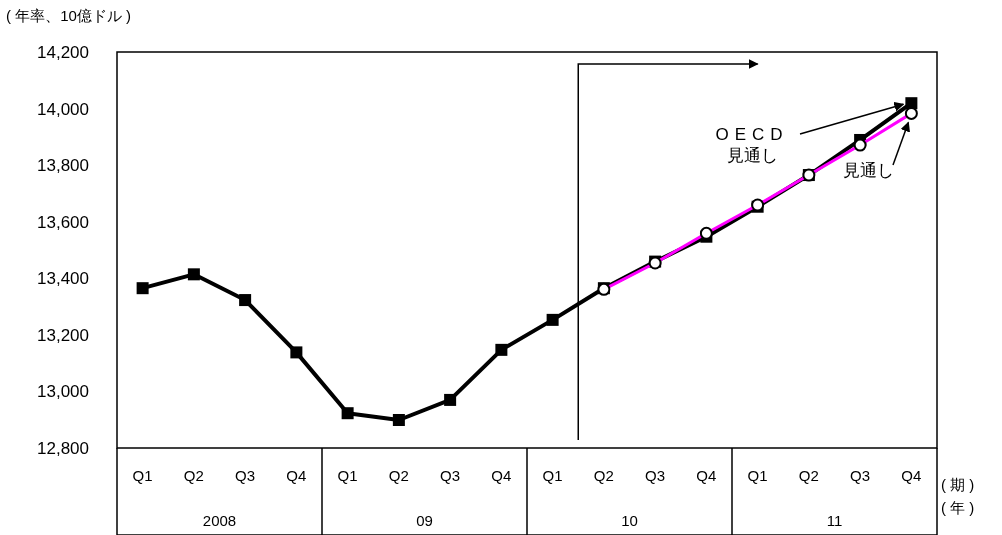 This screenshot has width=1002, height=535. I want to click on text: 09, so click(424, 520).